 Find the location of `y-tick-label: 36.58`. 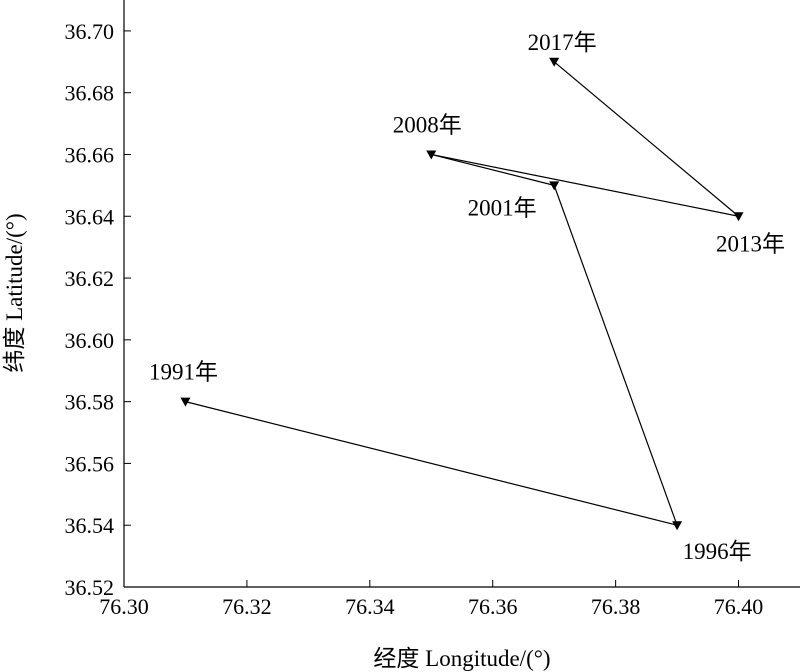

y-tick-label: 36.58 is located at coordinates (90, 402).